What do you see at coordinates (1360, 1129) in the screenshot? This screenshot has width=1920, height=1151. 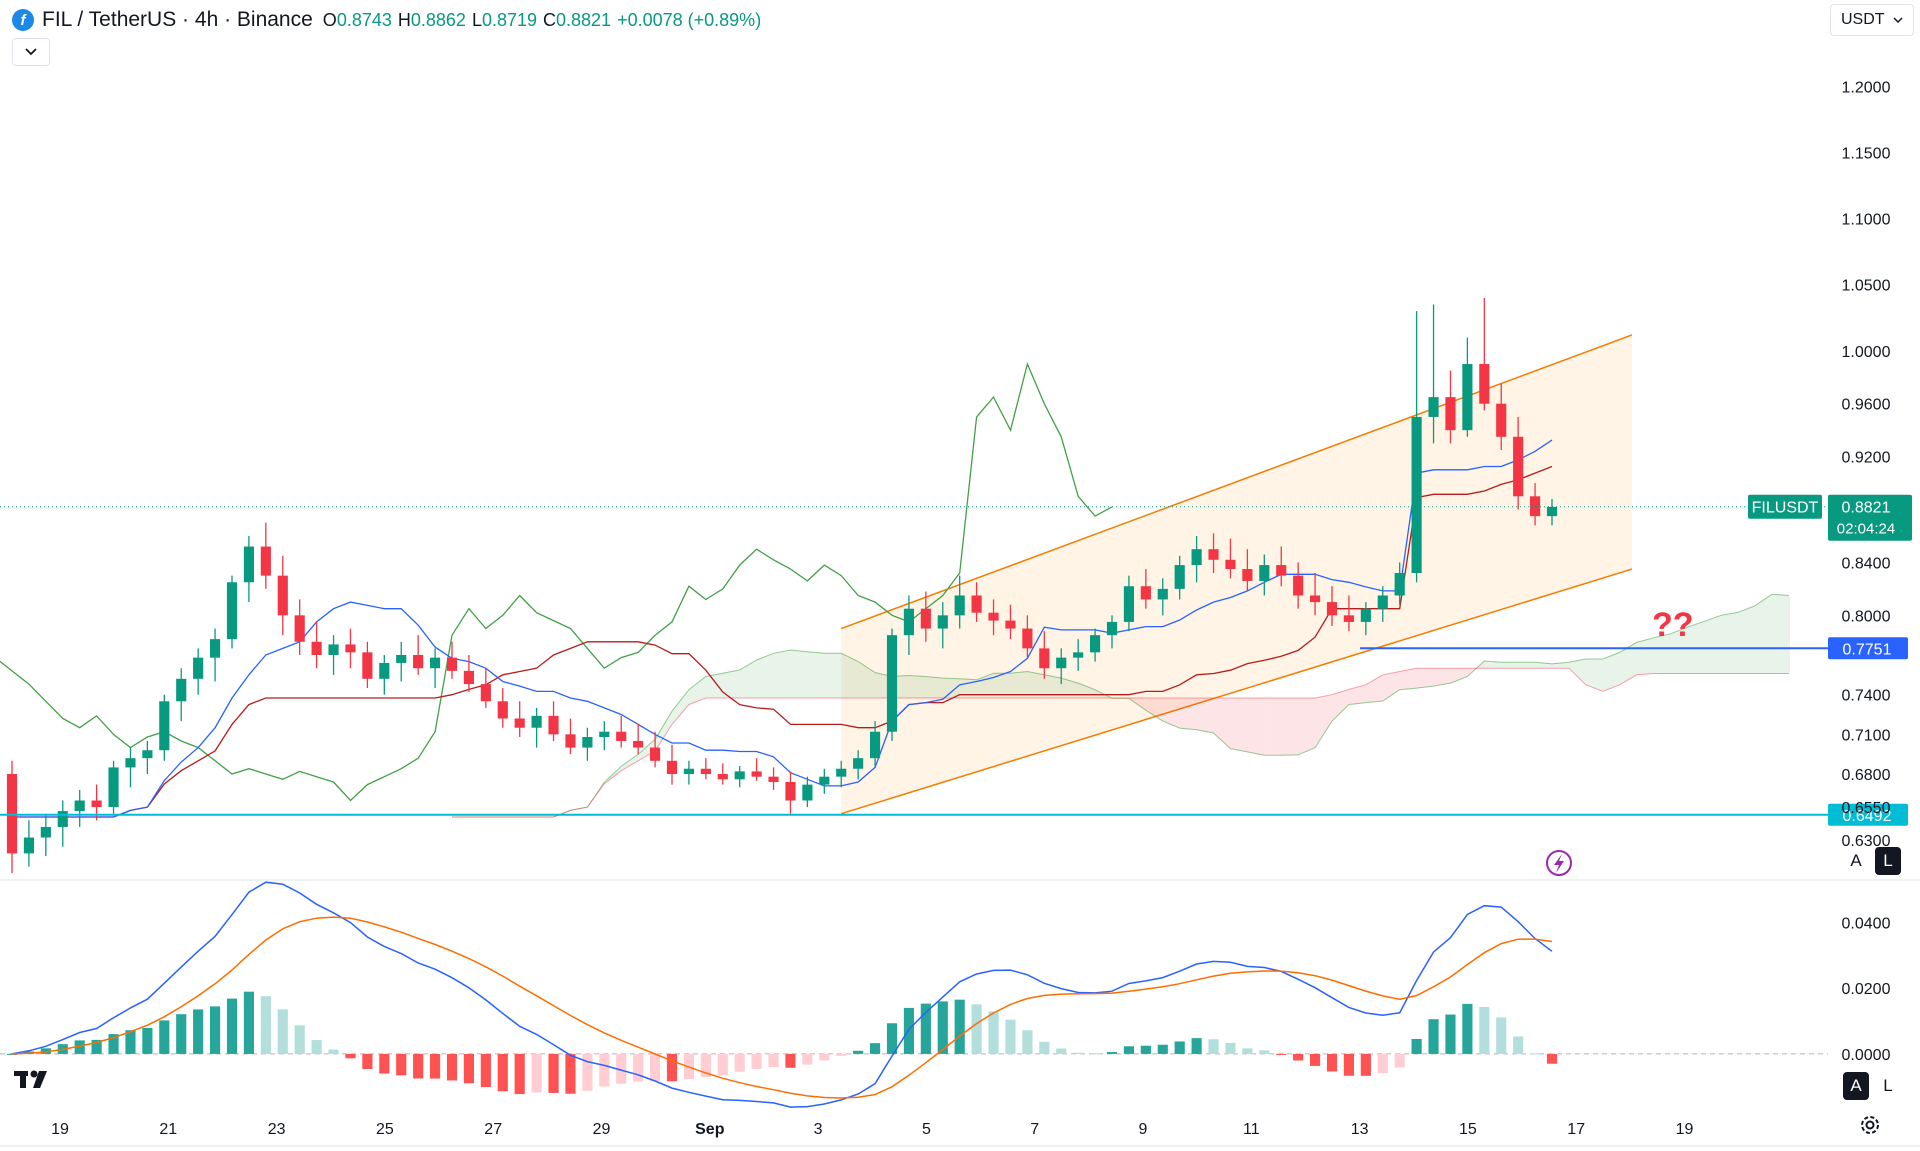 I see `date-axis-label: 13` at bounding box center [1360, 1129].